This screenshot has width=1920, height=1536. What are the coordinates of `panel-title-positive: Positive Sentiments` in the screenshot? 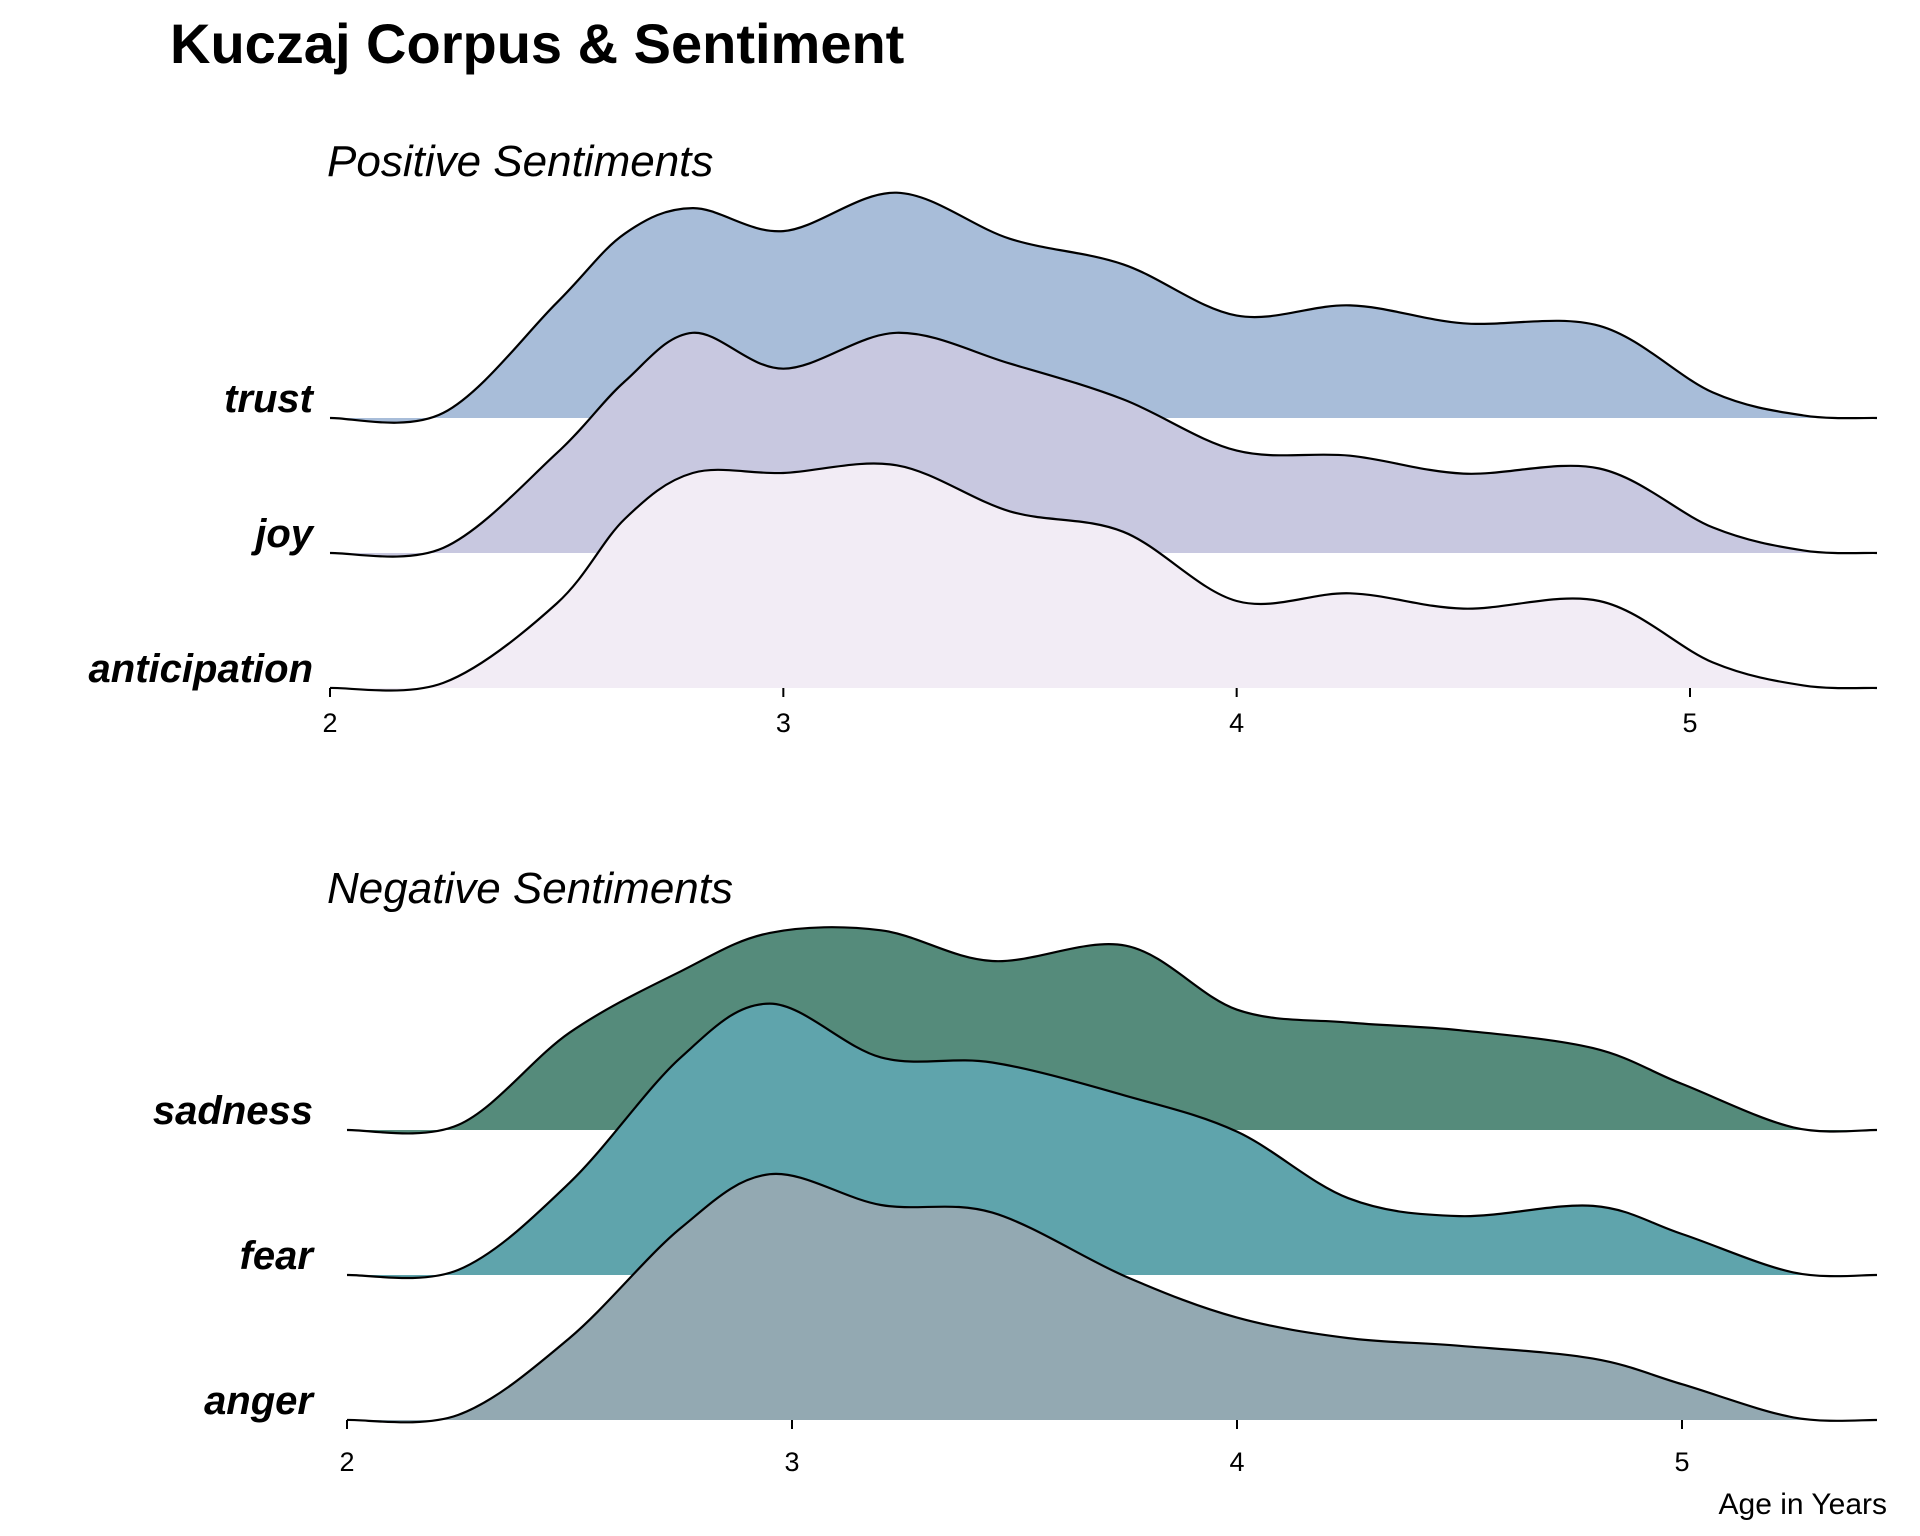 It's located at (520, 161).